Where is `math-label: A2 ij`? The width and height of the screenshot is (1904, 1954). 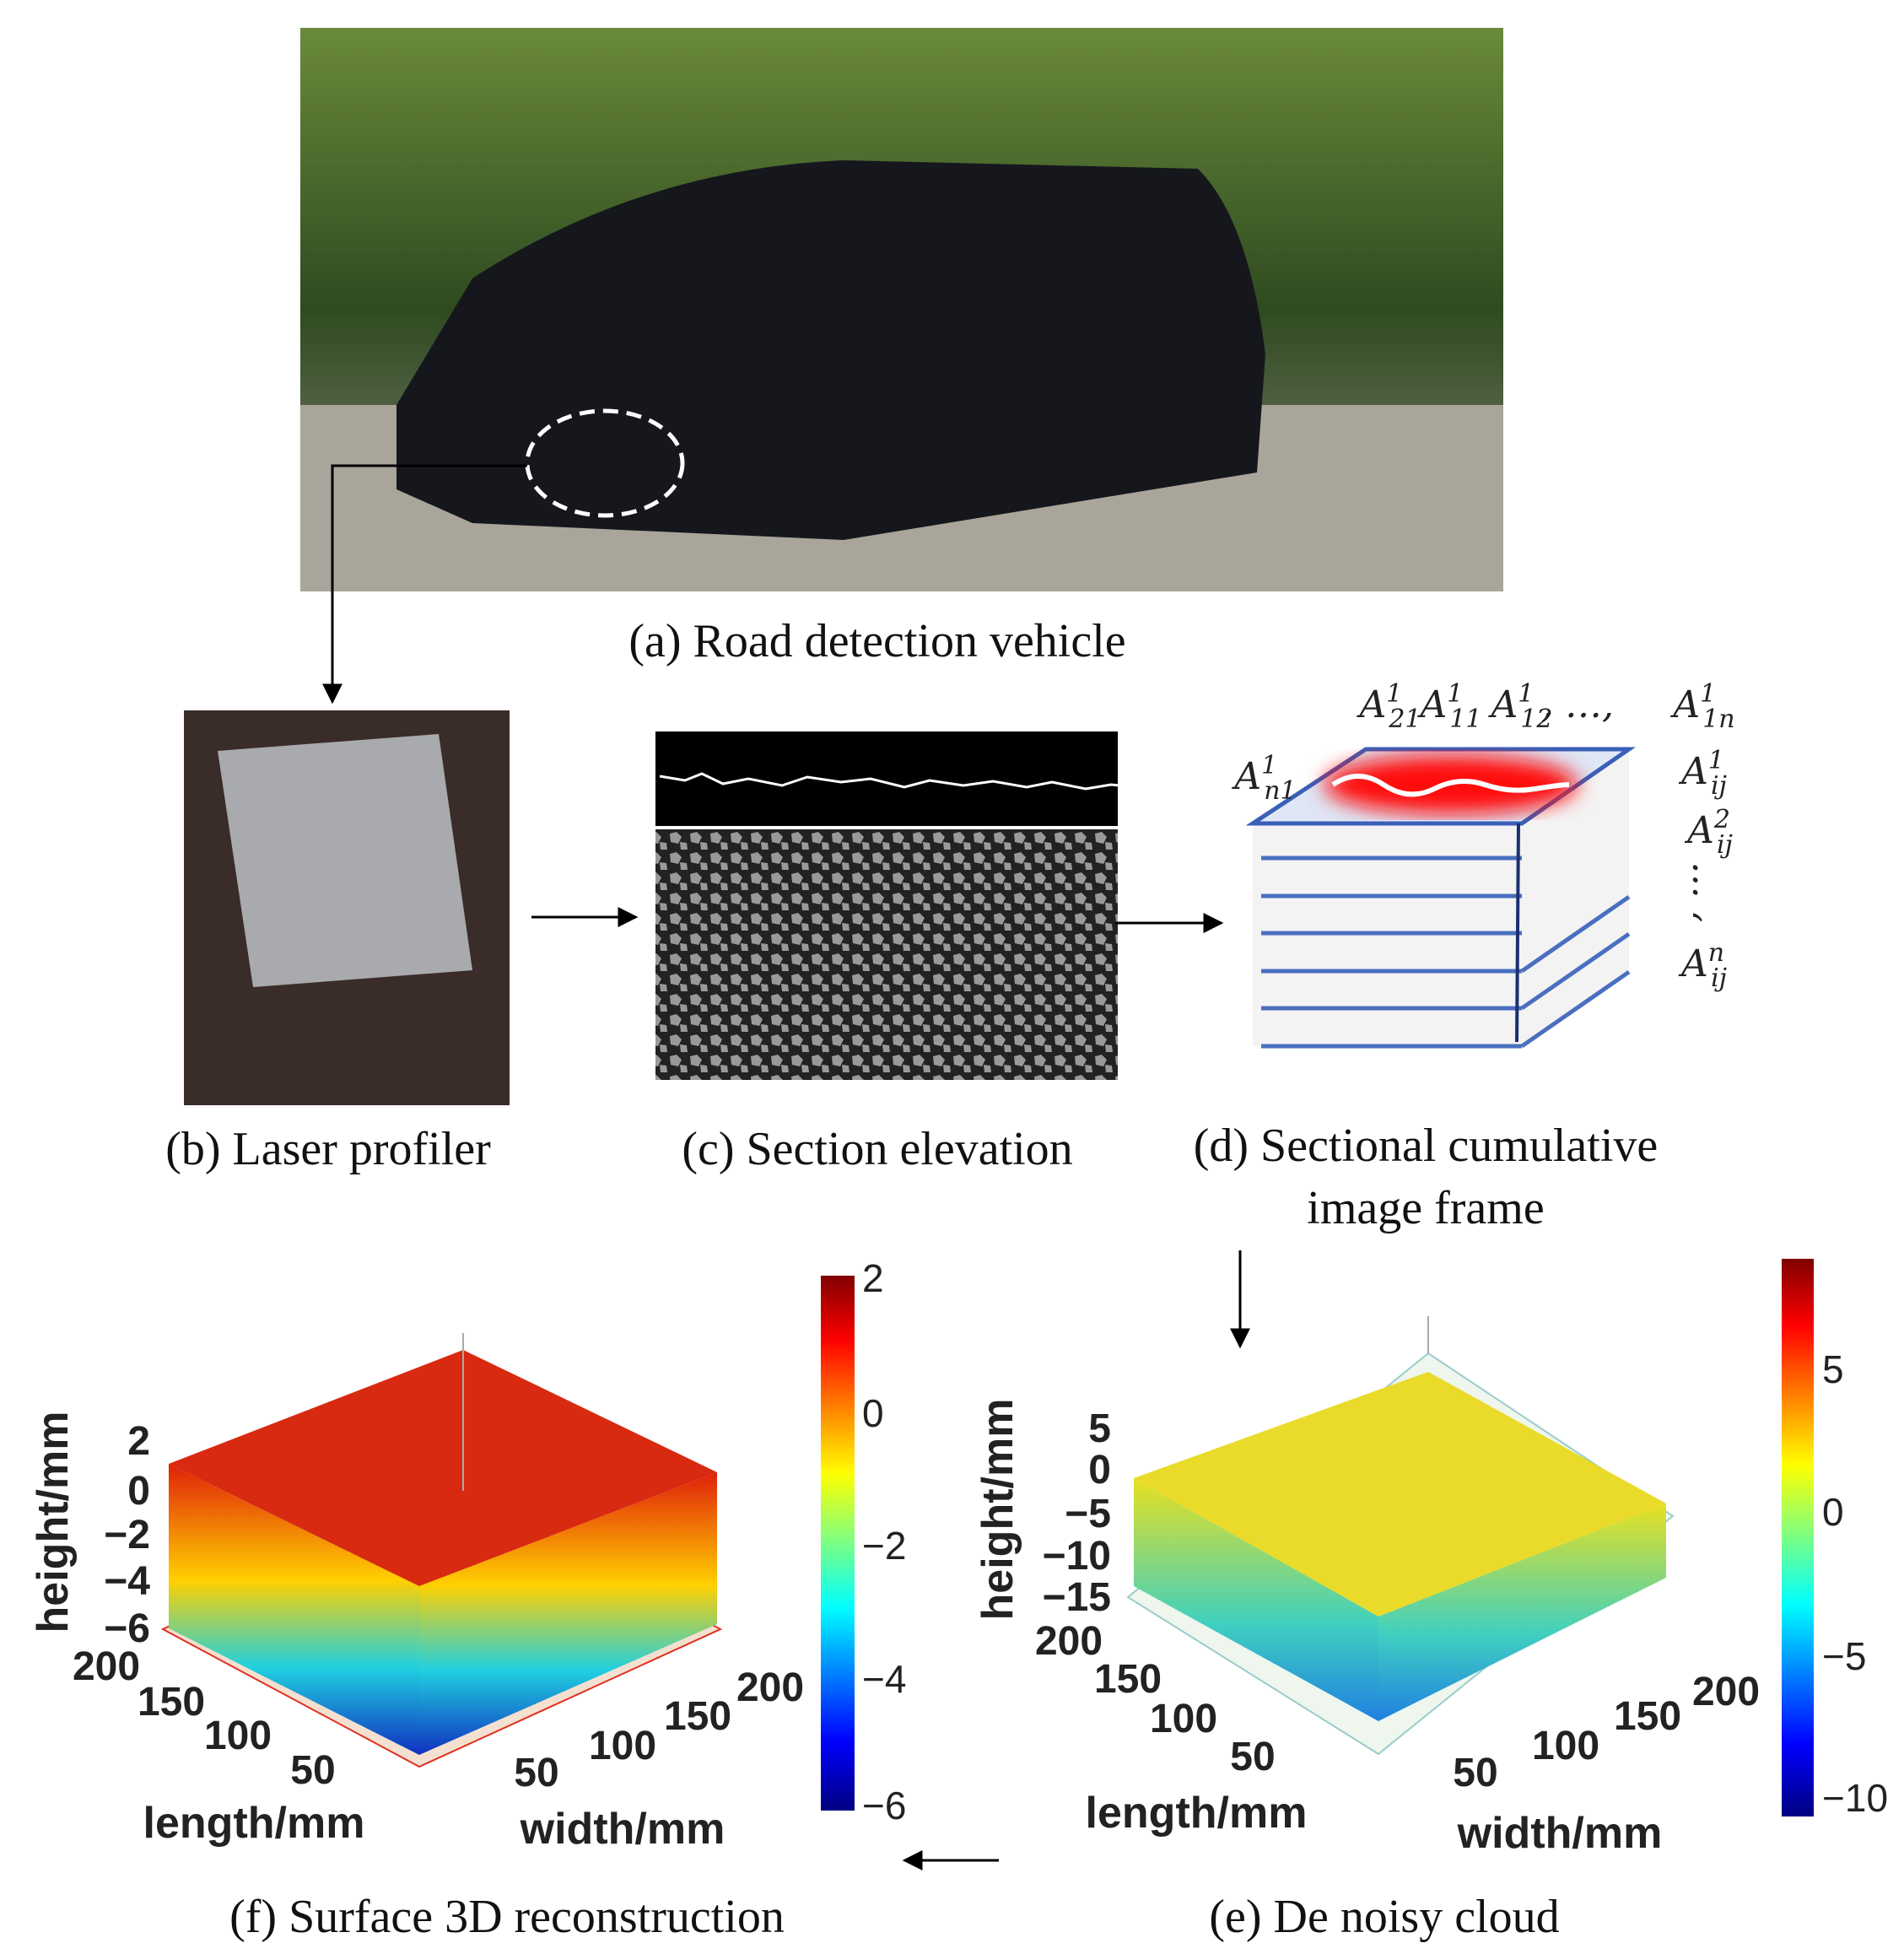
math-label: A2 ij is located at coordinates (1708, 832).